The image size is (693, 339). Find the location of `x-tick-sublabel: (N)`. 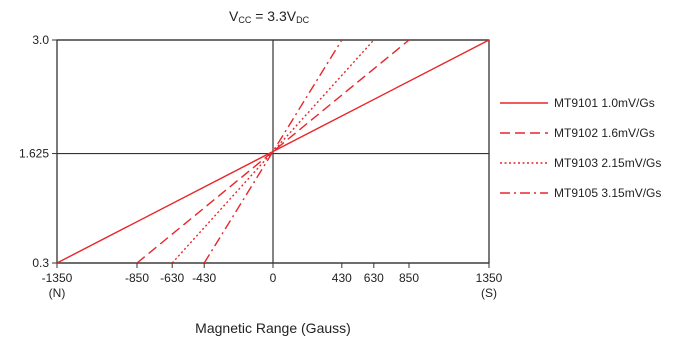

x-tick-sublabel: (N) is located at coordinates (57, 293).